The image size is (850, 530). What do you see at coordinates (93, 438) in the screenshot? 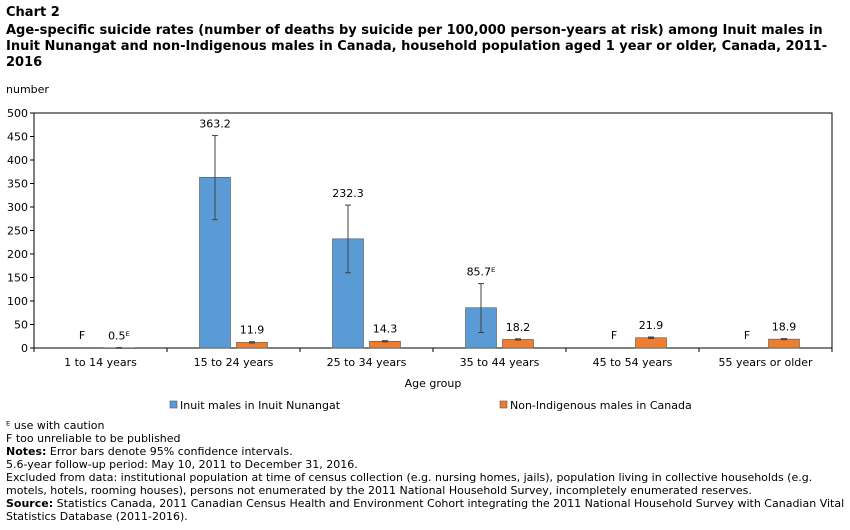
I see `note-f: F too unreliable to be published` at bounding box center [93, 438].